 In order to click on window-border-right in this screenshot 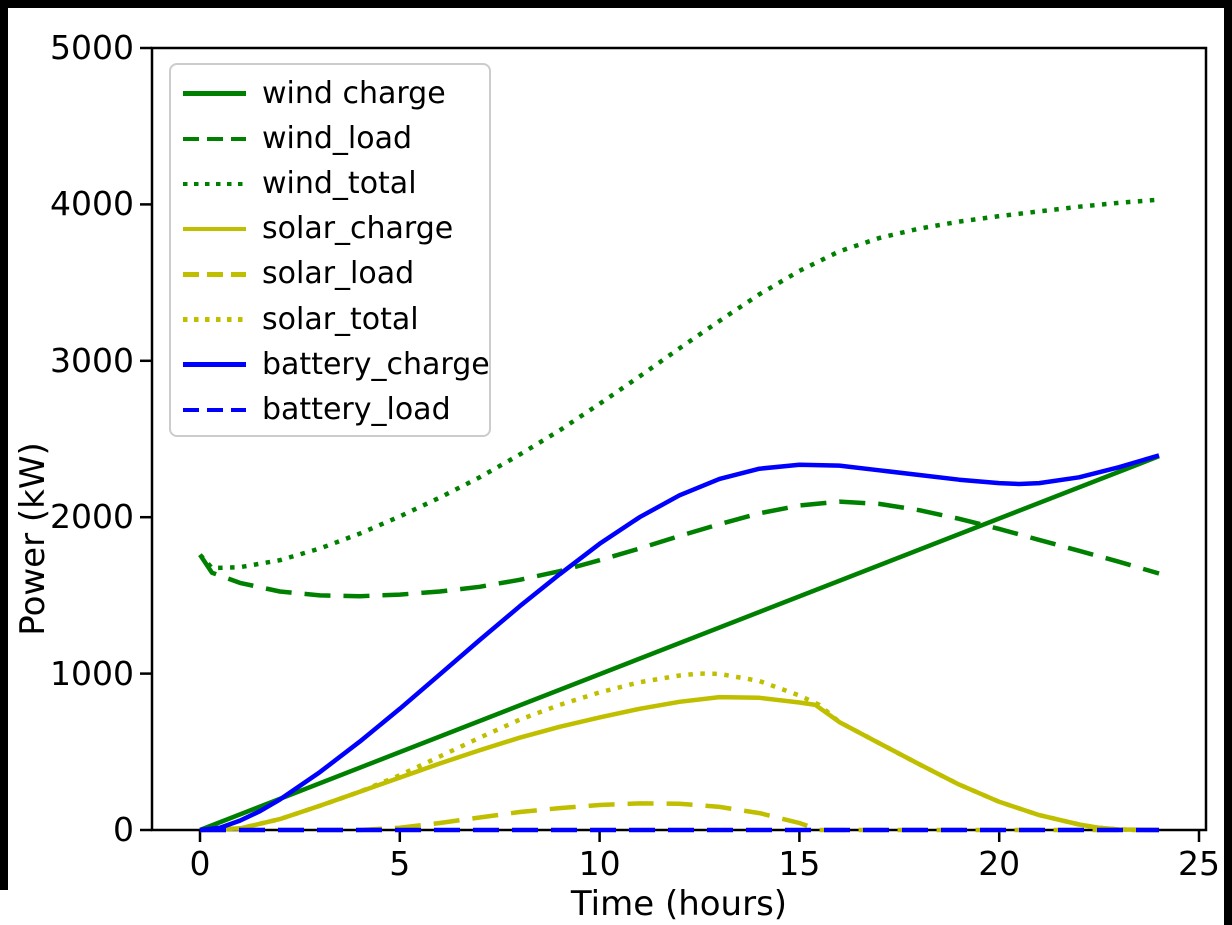, I will do `click(1228, 462)`.